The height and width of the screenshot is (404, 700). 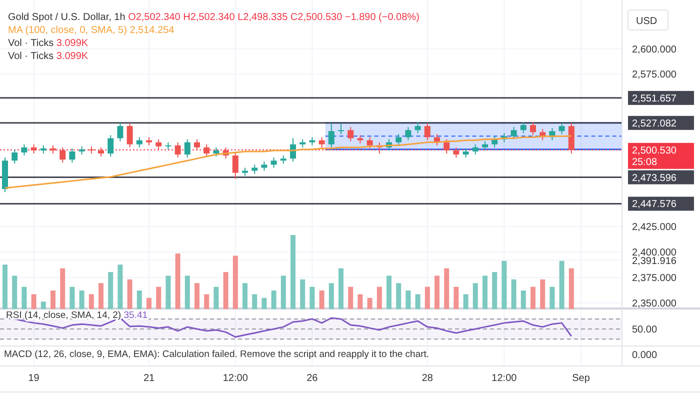 What do you see at coordinates (149, 378) in the screenshot?
I see `x-tick-label: 21` at bounding box center [149, 378].